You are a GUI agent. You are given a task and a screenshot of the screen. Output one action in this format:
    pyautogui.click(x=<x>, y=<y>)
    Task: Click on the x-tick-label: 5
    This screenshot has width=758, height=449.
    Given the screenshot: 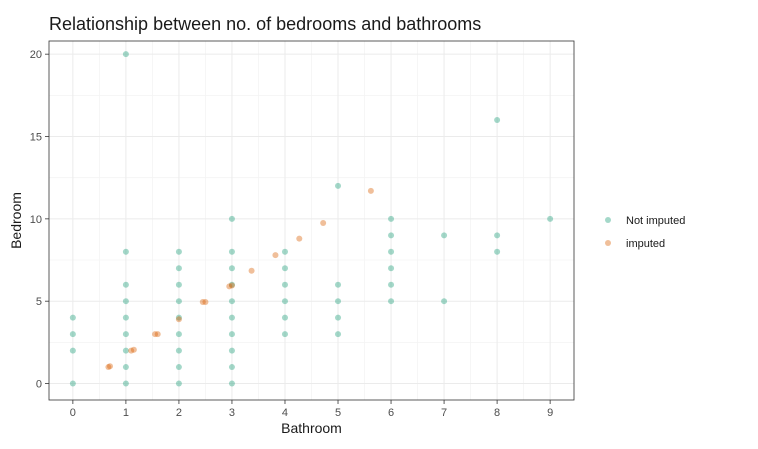 What is the action you would take?
    pyautogui.click(x=338, y=413)
    